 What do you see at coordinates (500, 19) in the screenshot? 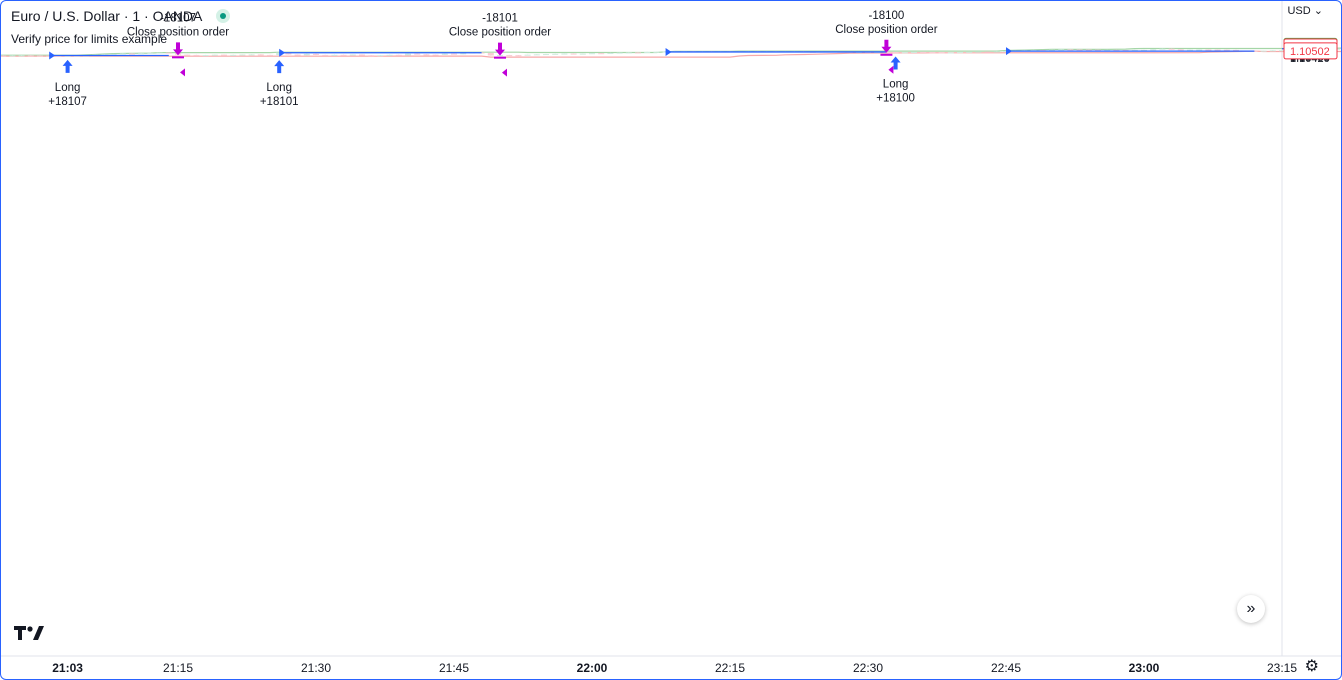
I see `exit-size-label: -18101` at bounding box center [500, 19].